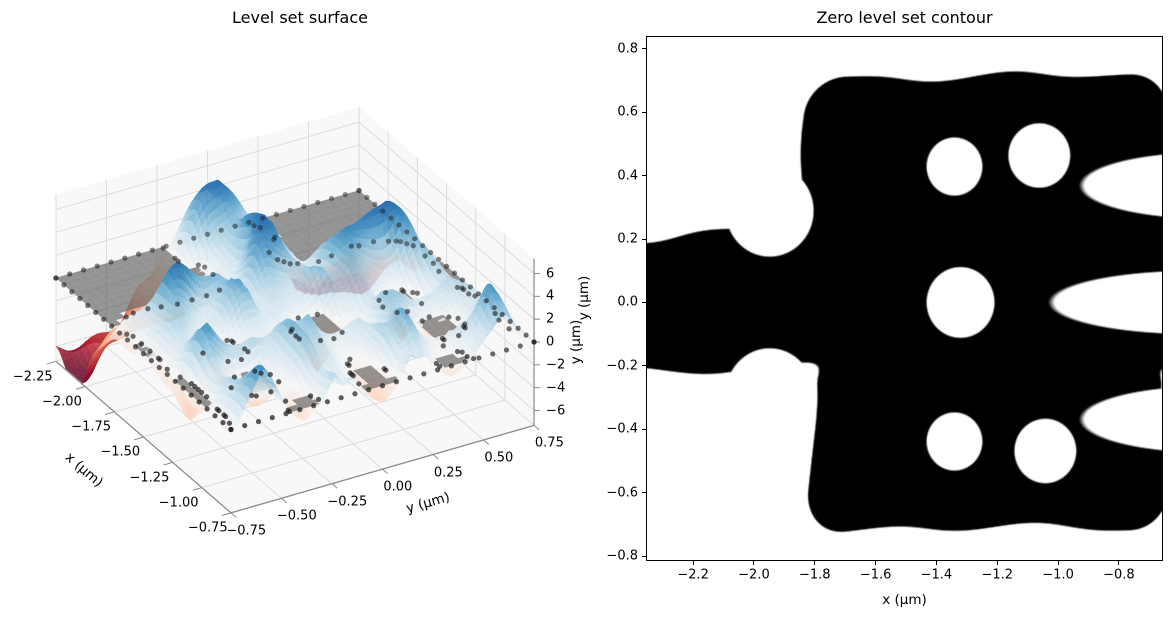  What do you see at coordinates (1119, 575) in the screenshot?
I see `contour-x-tick-label: −0.8` at bounding box center [1119, 575].